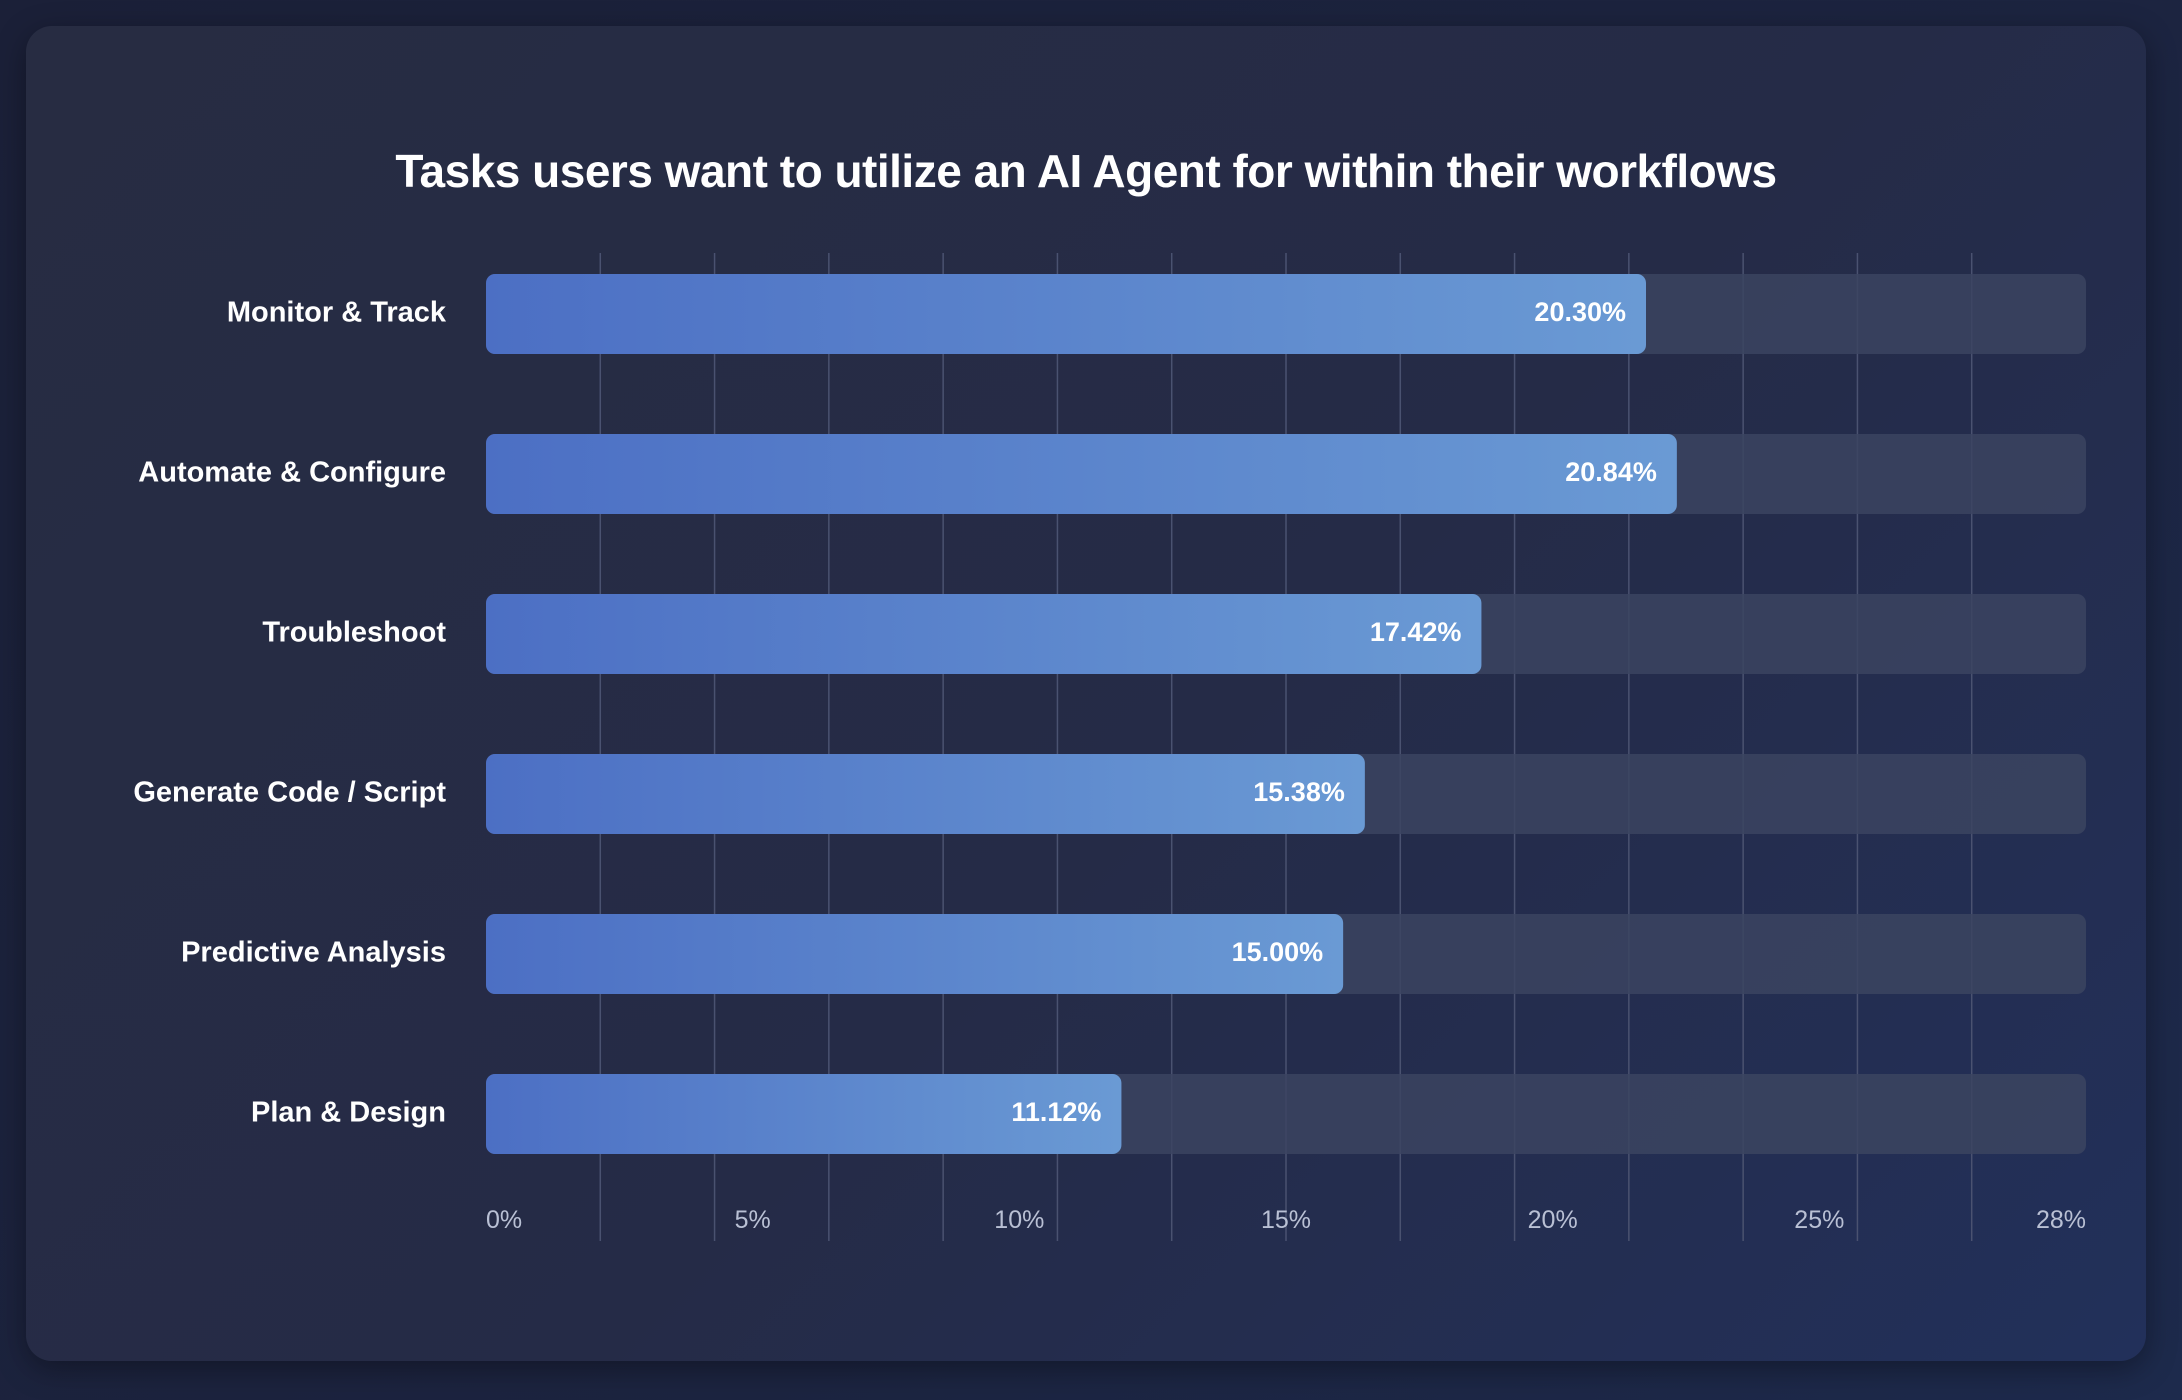  I want to click on value-label: 20.30%, so click(1580, 312).